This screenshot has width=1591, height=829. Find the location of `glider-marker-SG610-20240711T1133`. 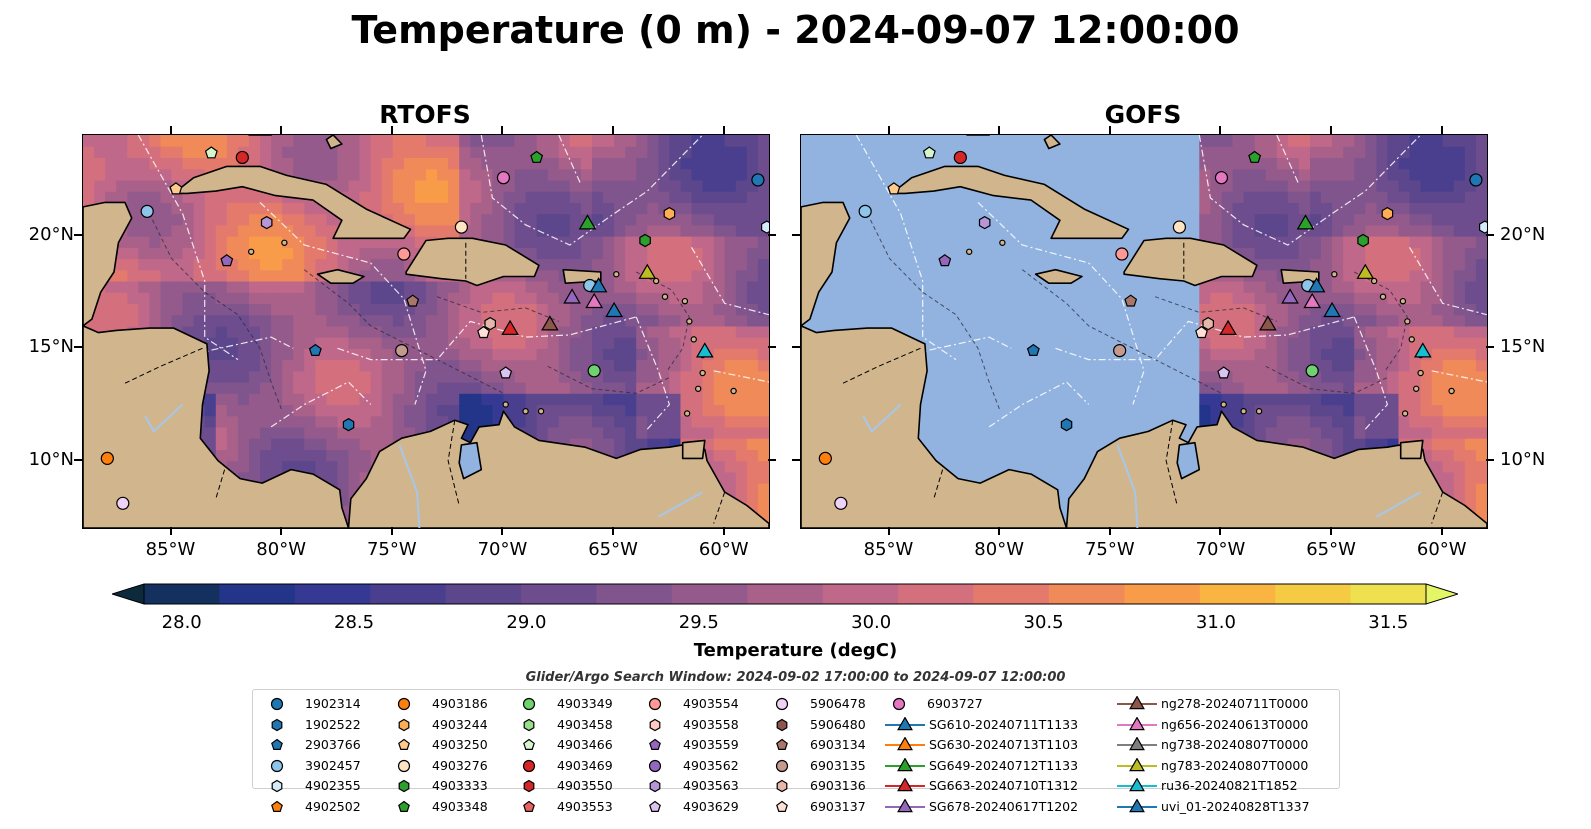

glider-marker-SG610-20240711T1133 is located at coordinates (614, 309).